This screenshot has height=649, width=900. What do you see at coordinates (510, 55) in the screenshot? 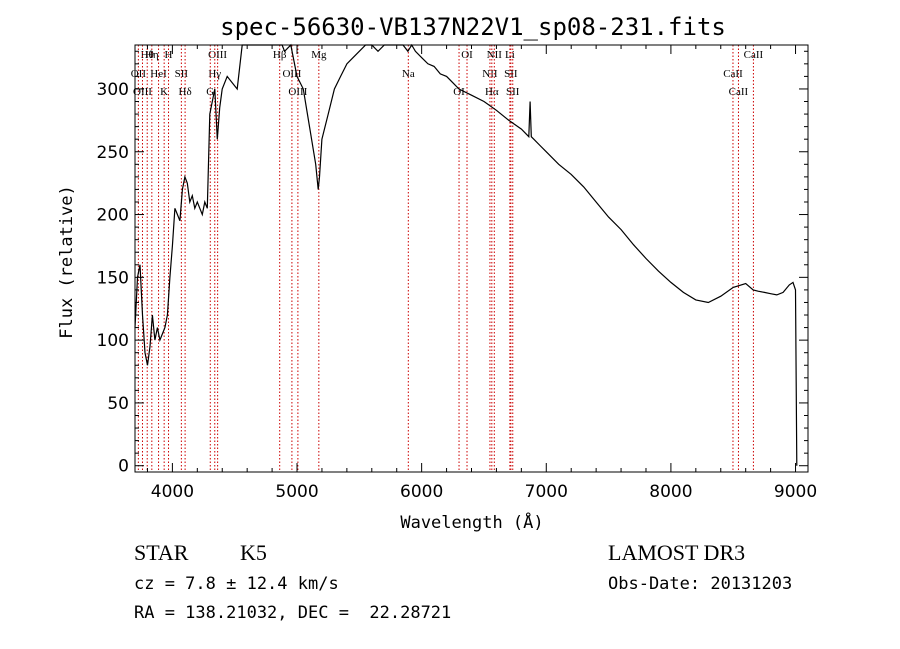
I see `line-label: Li` at bounding box center [510, 55].